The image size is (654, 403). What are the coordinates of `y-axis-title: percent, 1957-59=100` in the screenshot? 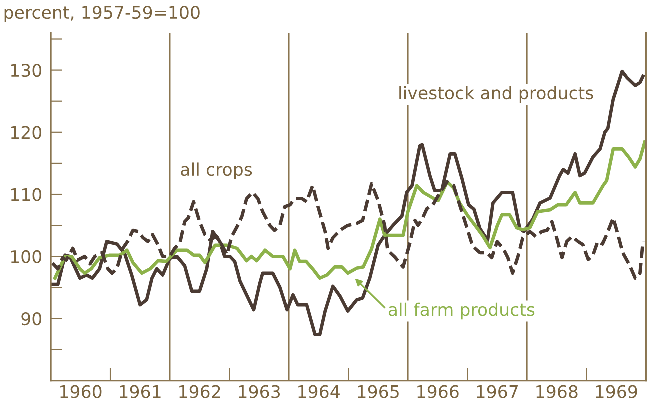 It's located at (102, 14).